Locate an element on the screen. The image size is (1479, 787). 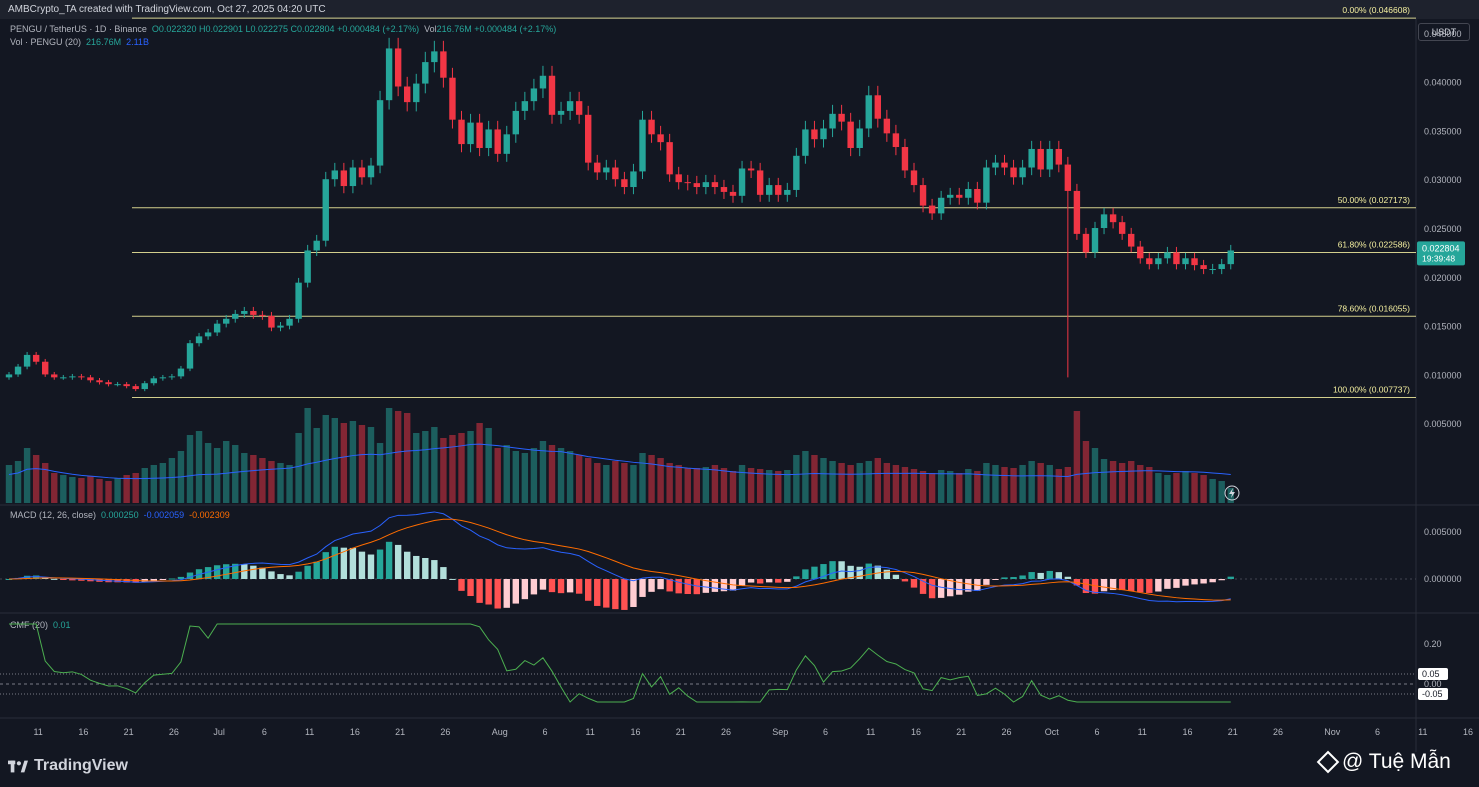
currency-button: USDT is located at coordinates (1444, 32).